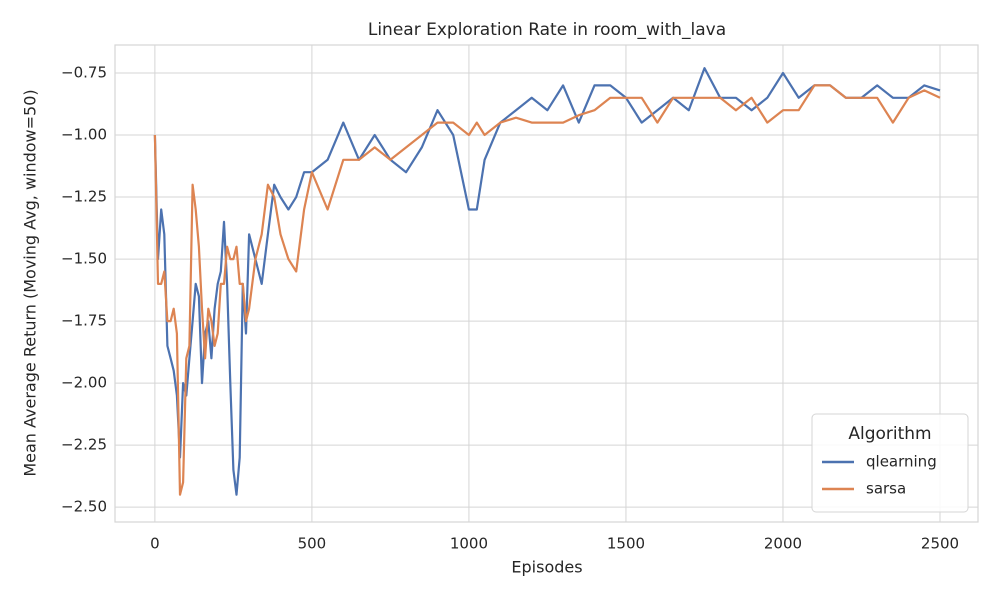  What do you see at coordinates (626, 544) in the screenshot?
I see `x-tick-label: 1500` at bounding box center [626, 544].